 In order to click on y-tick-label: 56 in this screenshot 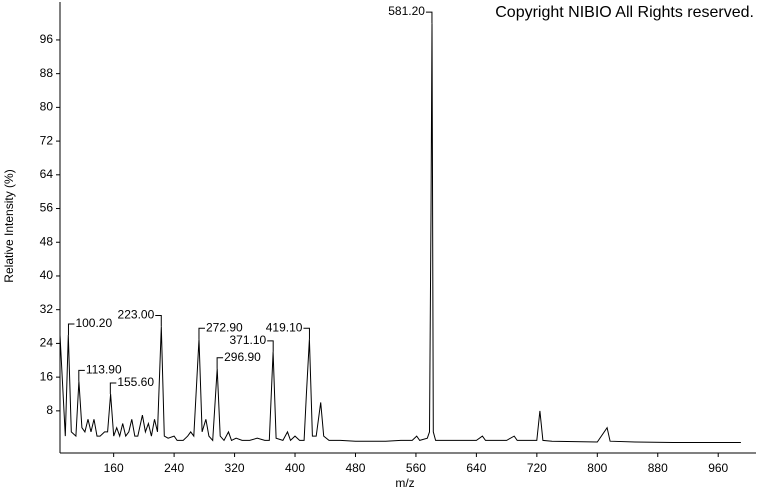, I will do `click(47, 208)`.